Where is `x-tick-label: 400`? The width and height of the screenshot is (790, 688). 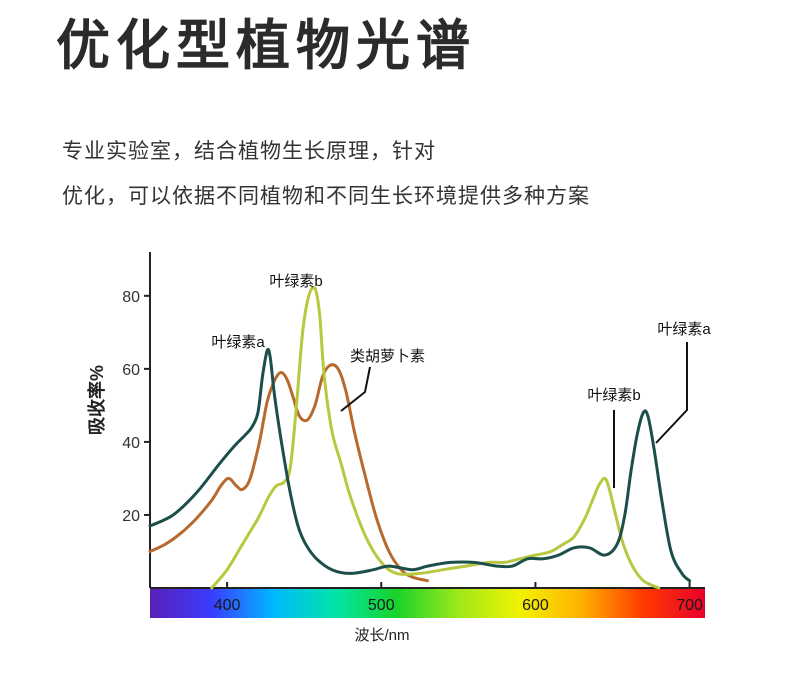
x-tick-label: 400 is located at coordinates (227, 605).